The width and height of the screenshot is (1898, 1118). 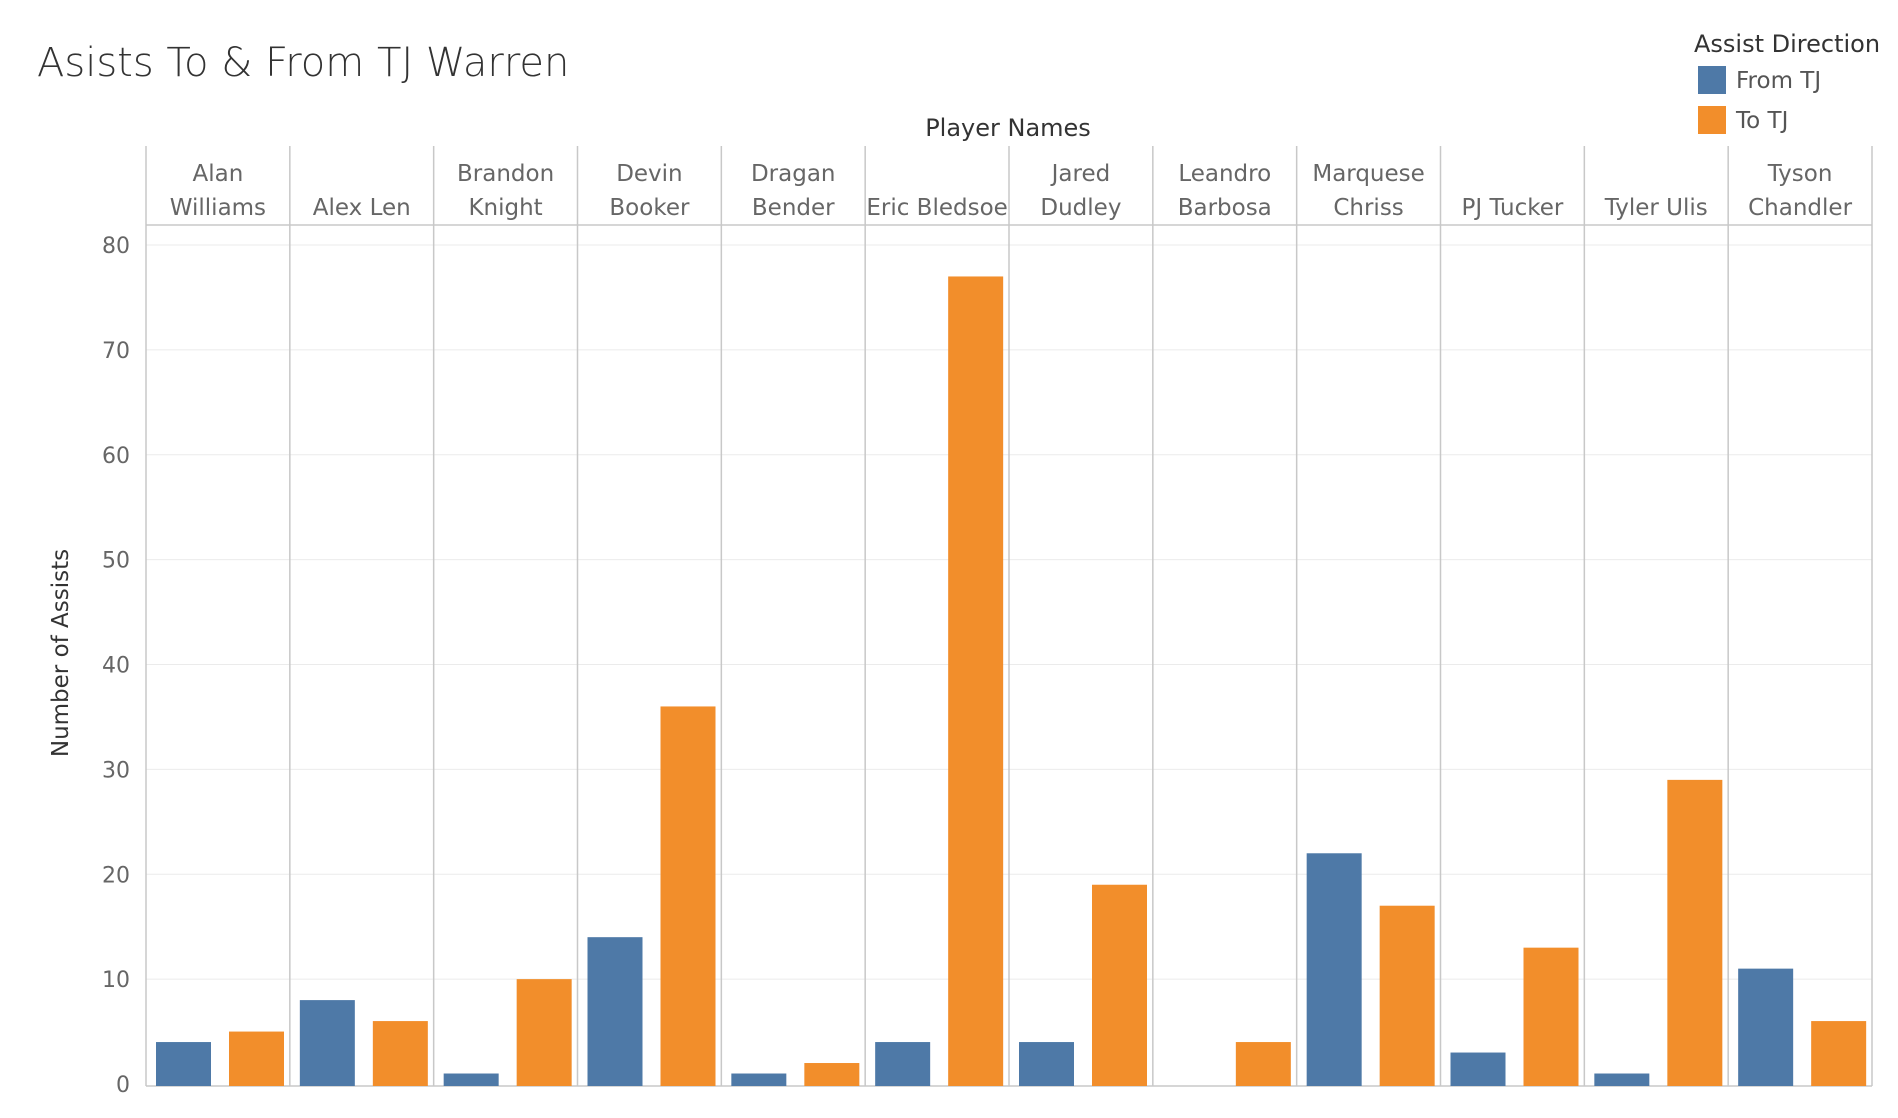 What do you see at coordinates (116, 246) in the screenshot?
I see `y-tick-label: 80` at bounding box center [116, 246].